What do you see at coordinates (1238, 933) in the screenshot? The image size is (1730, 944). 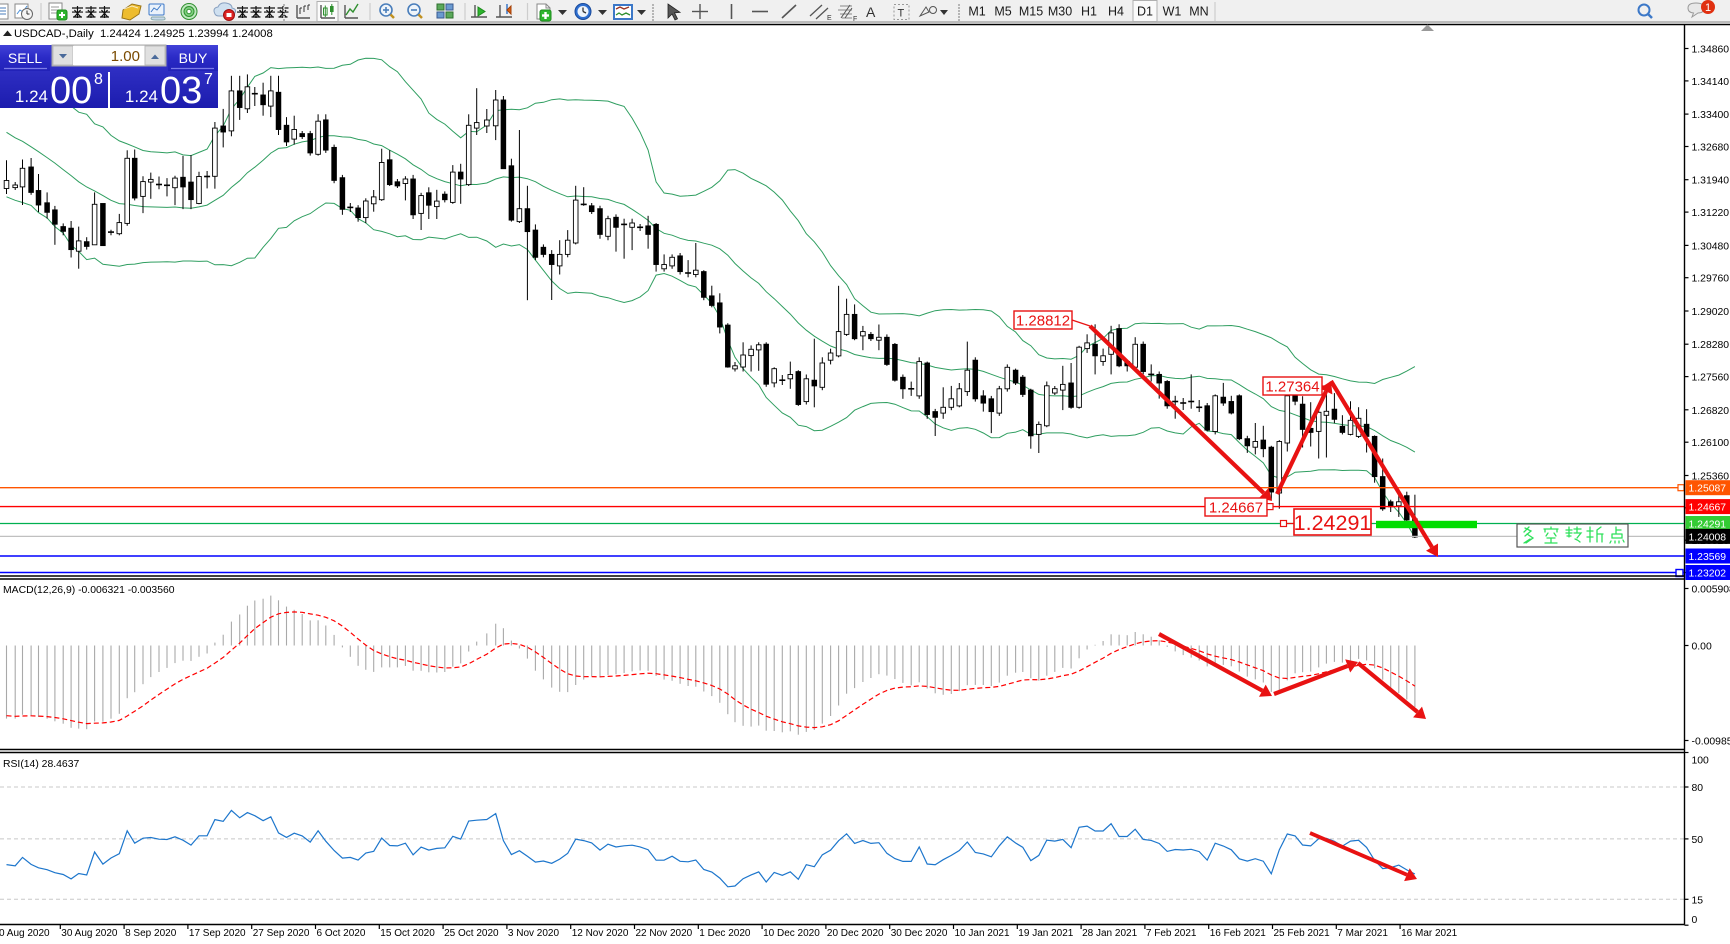 I see `svg-text: 16 Feb 2021` at bounding box center [1238, 933].